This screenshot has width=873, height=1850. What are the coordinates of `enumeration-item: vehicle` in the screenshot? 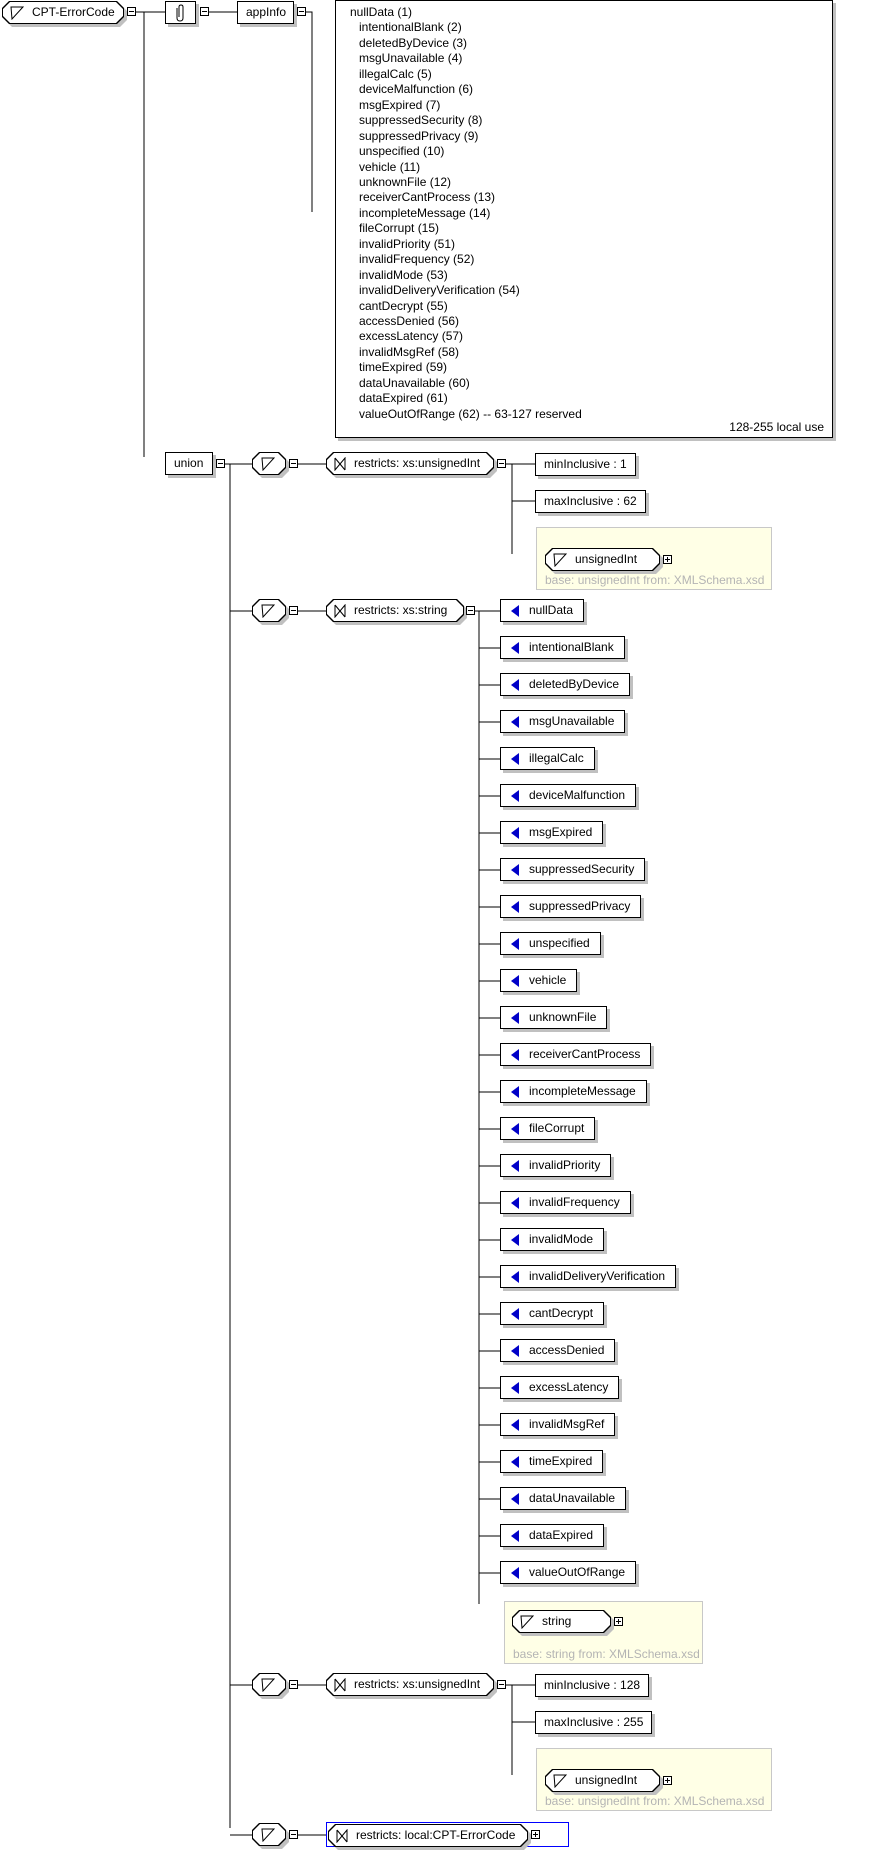 It's located at (539, 980).